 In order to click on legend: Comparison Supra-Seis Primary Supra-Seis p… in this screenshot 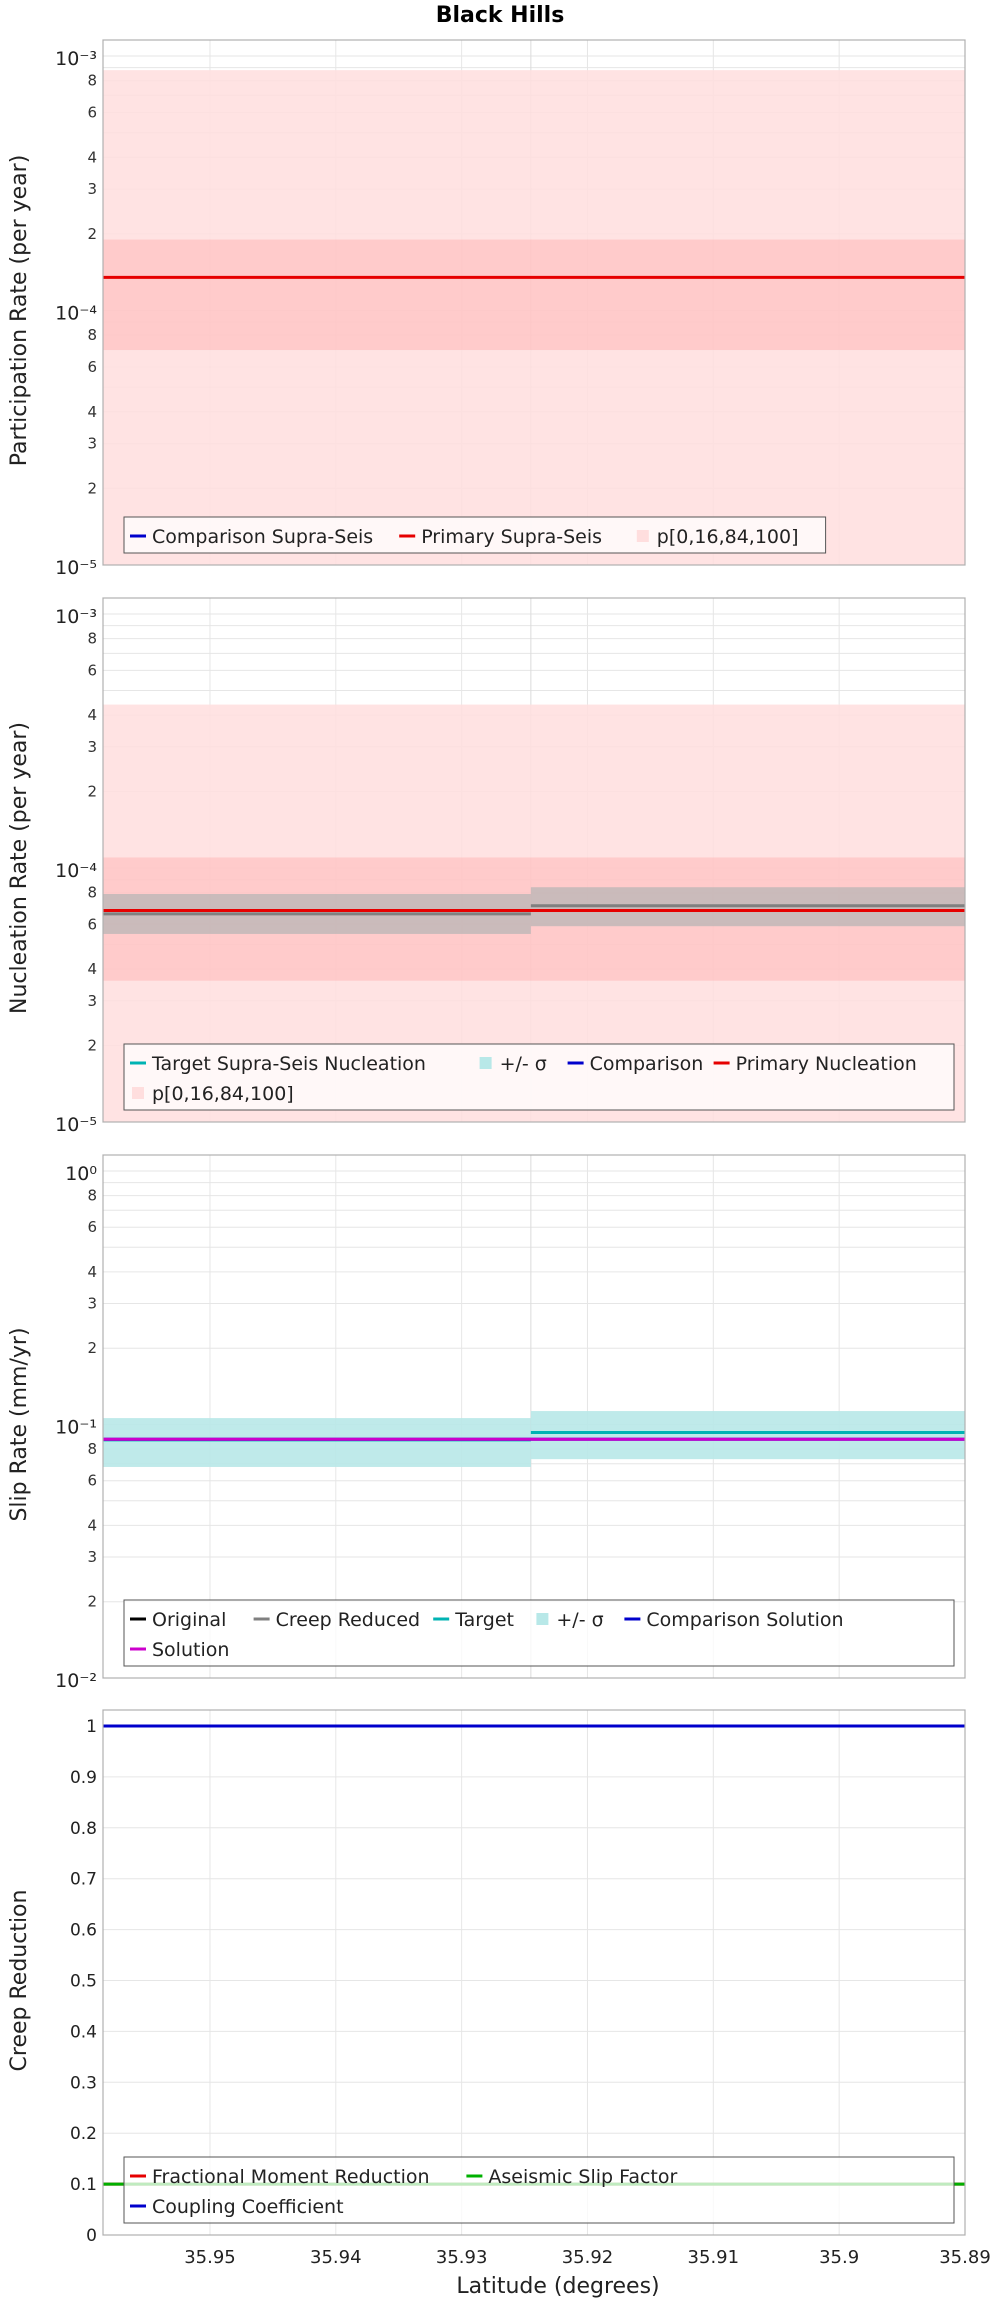, I will do `click(475, 535)`.